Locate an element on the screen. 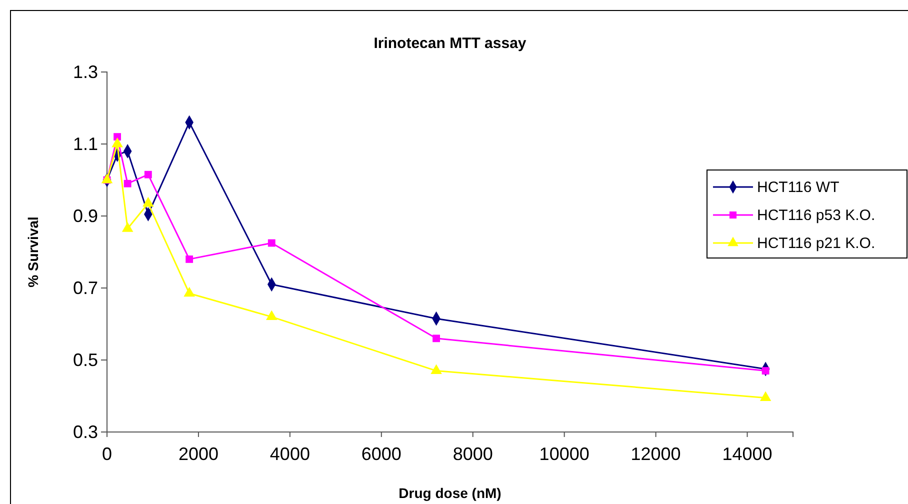 This screenshot has height=504, width=908. x-tick-label: 14000 is located at coordinates (747, 454).